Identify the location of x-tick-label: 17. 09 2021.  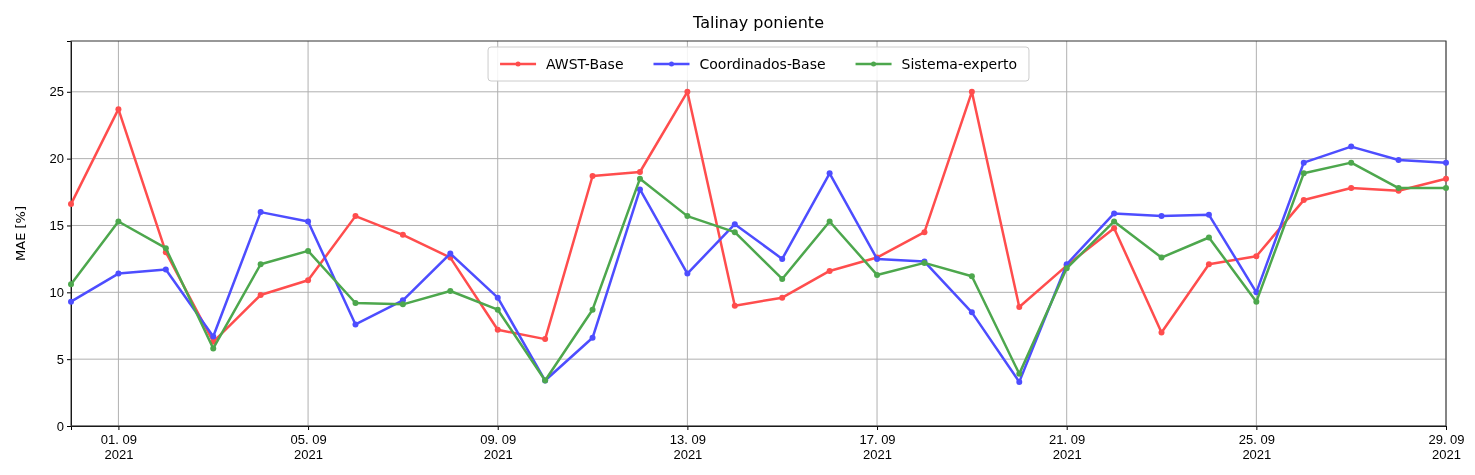
(877, 447).